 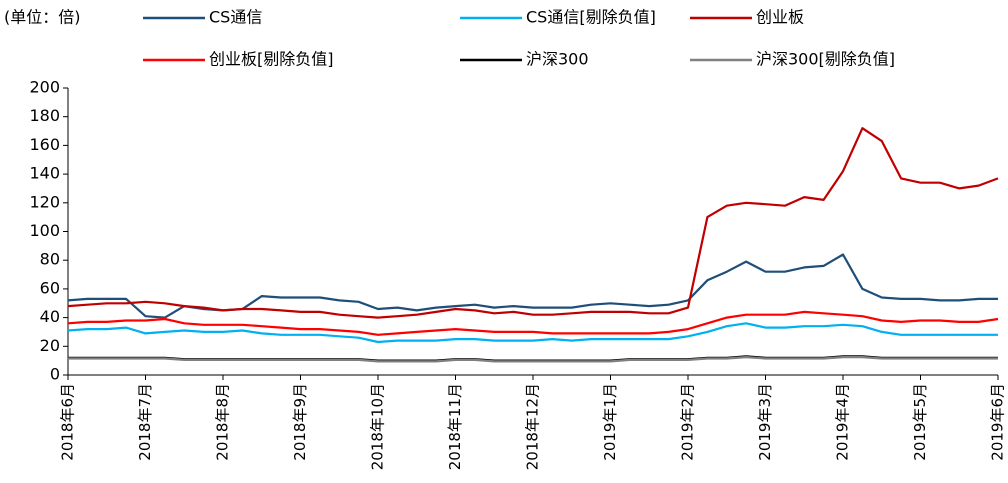 I want to click on x-tick-label: 2018年12月, so click(x=533, y=426).